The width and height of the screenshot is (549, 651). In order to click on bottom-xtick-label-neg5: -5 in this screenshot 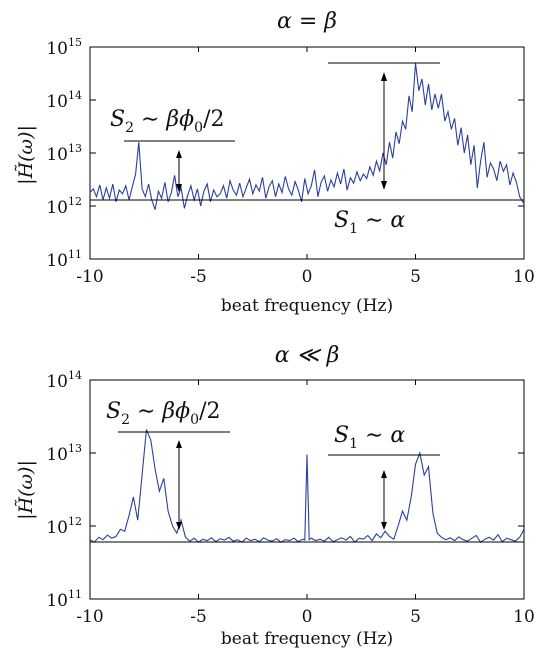, I will do `click(198, 617)`.